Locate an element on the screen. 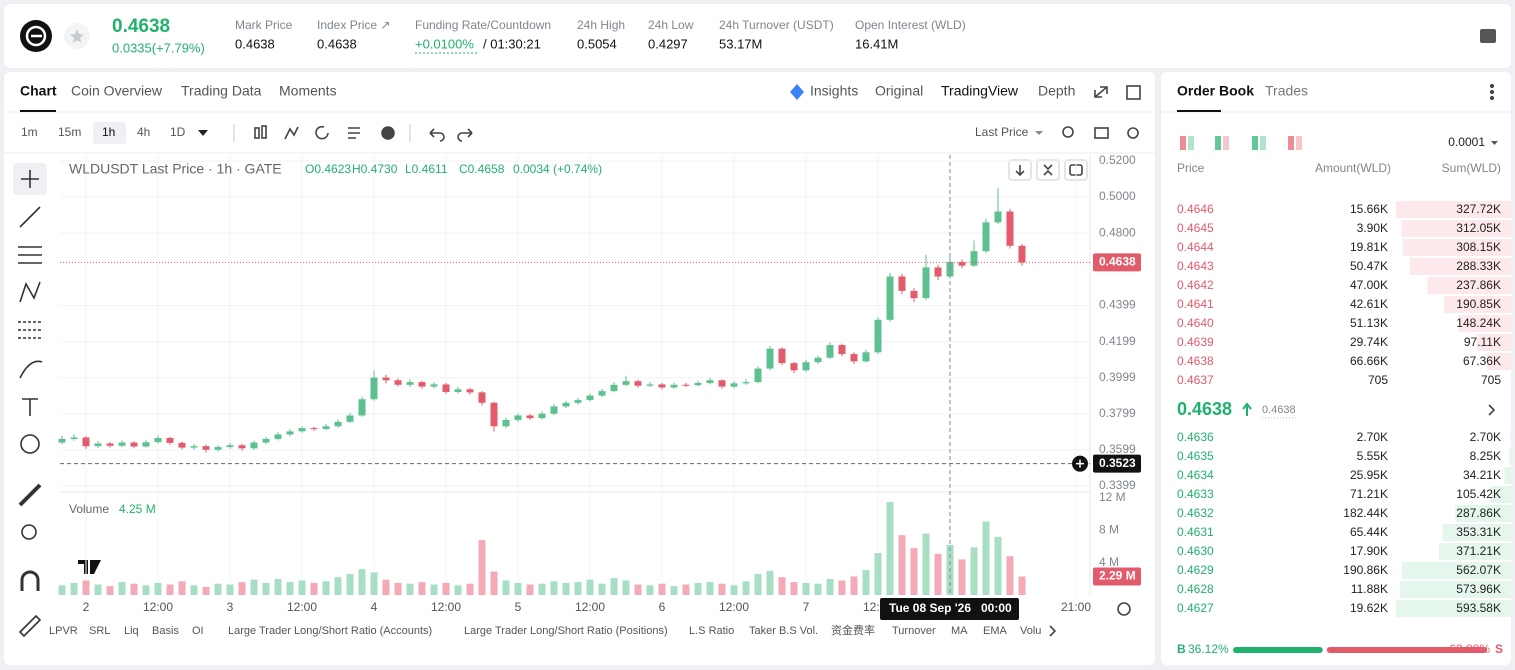 The height and width of the screenshot is (670, 1515). interval: 4h is located at coordinates (143, 132).